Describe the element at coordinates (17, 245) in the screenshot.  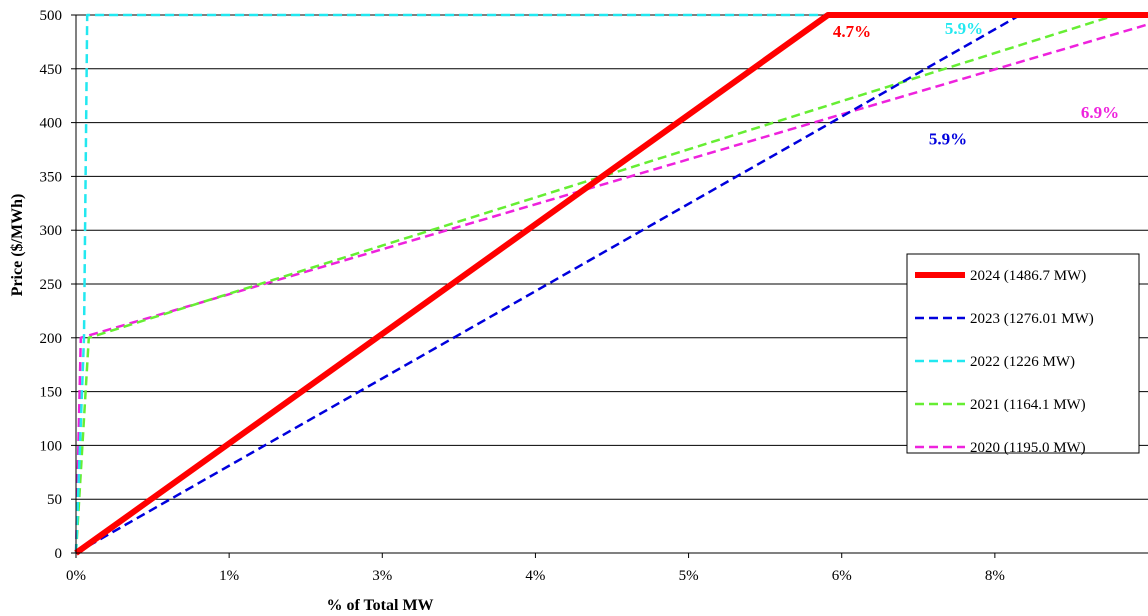
I see `y-axis-title: Price ($/MWh)` at that location.